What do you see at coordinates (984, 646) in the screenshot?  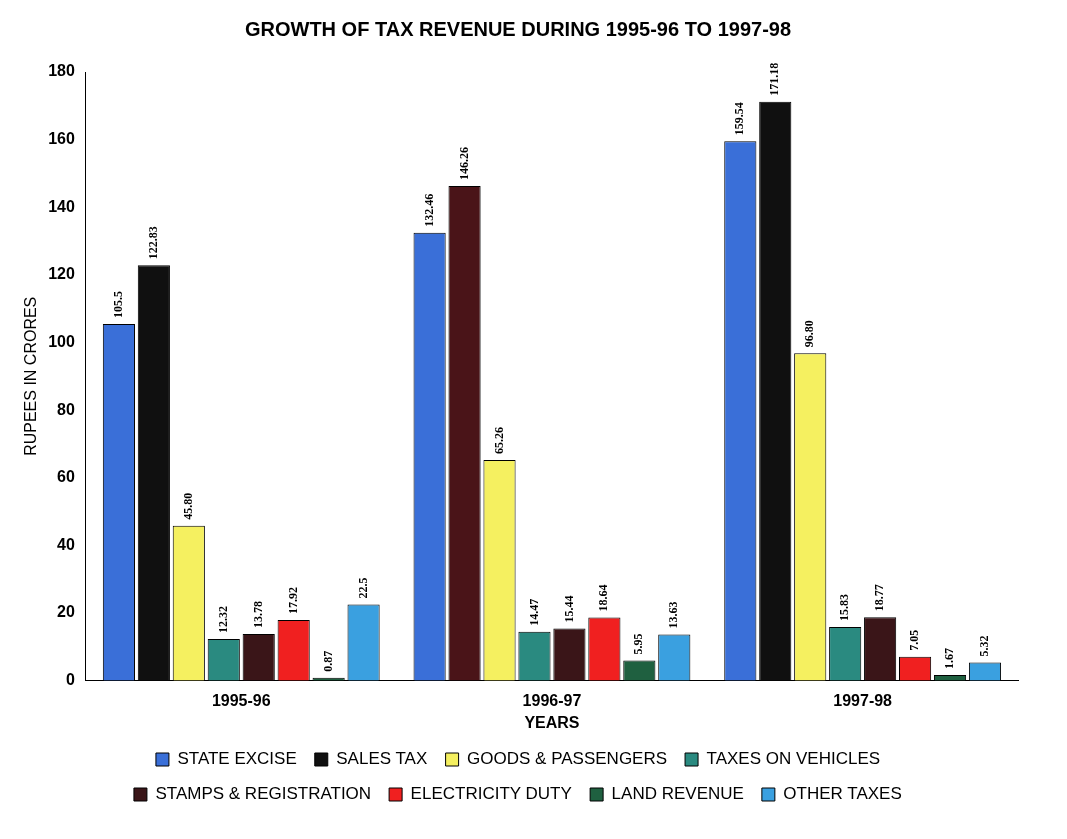 I see `data-label: 5.32` at bounding box center [984, 646].